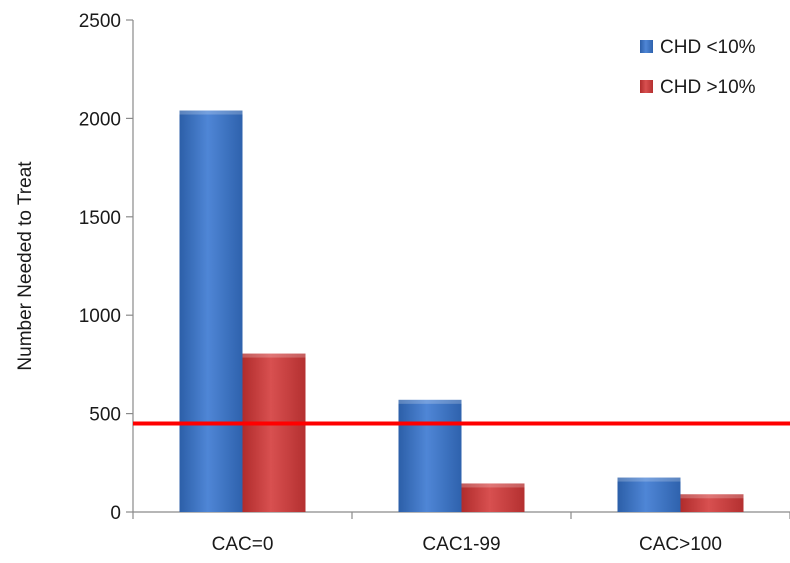  Describe the element at coordinates (106, 267) in the screenshot. I see `y-axis-ticks: 0 500 1000 1500 2000 2500` at that location.